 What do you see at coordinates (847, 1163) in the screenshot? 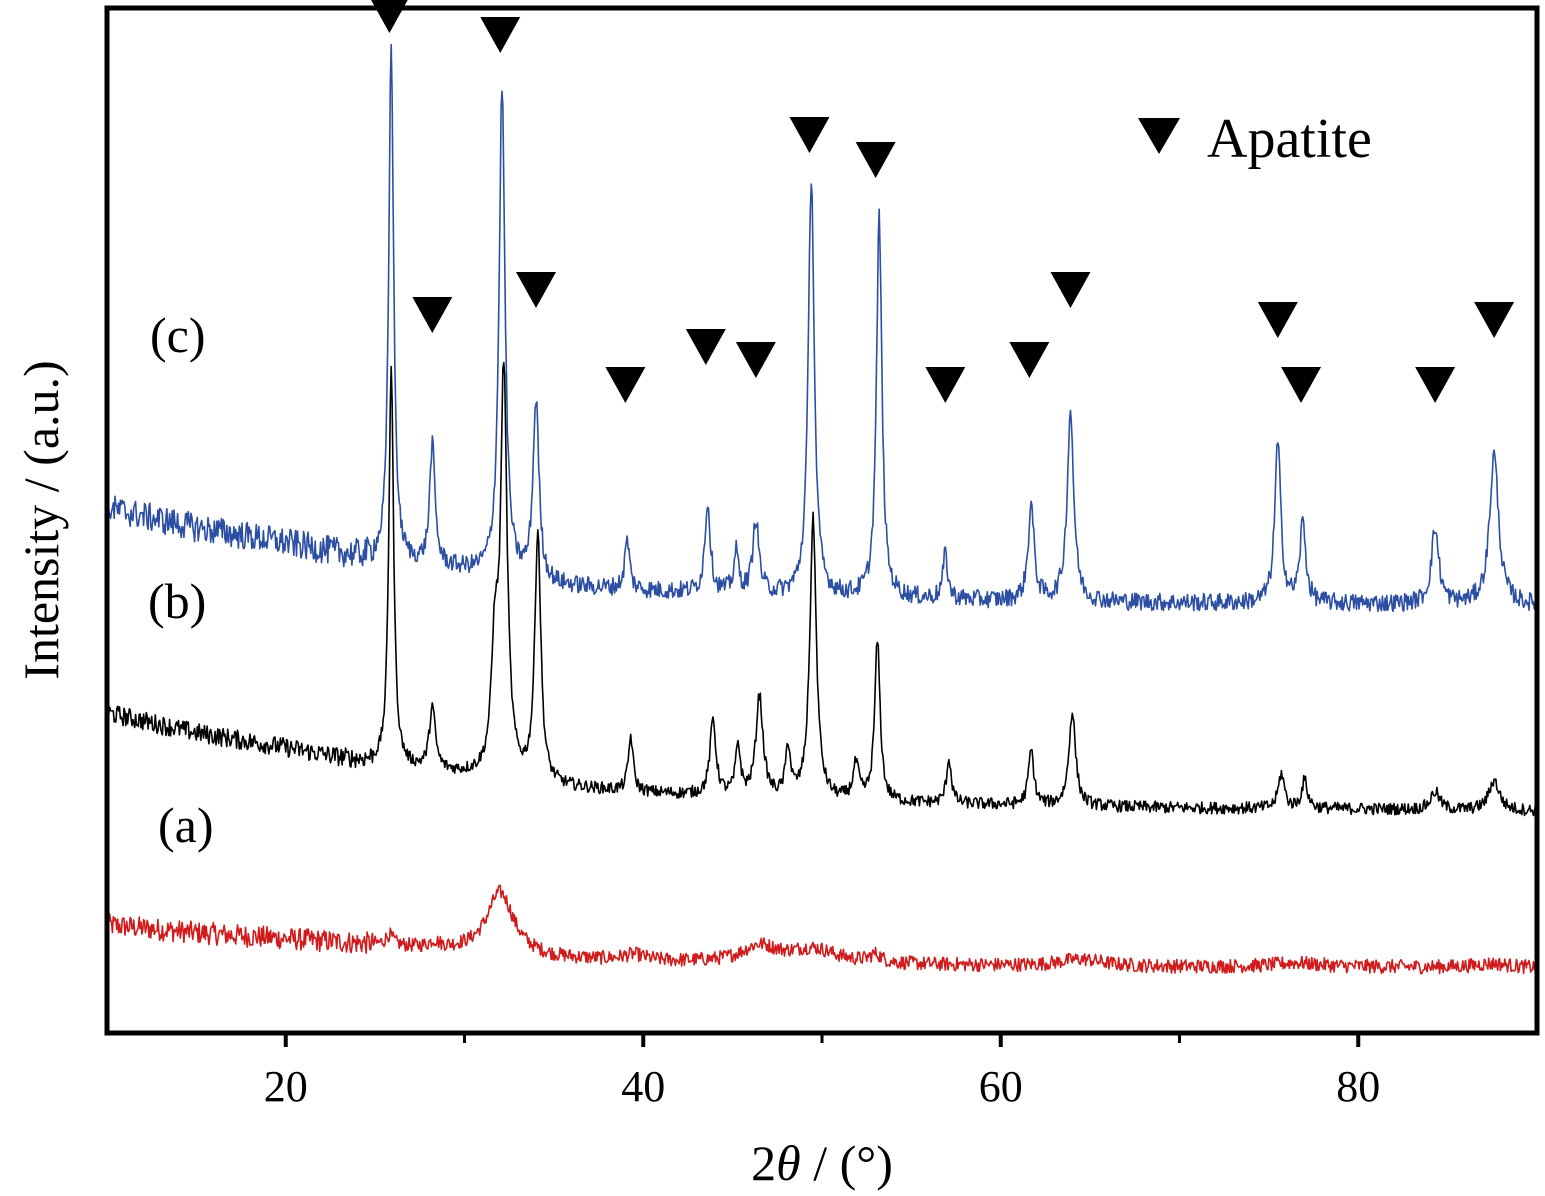
I see `x-axis-title-suffix: / (°)` at bounding box center [847, 1163].